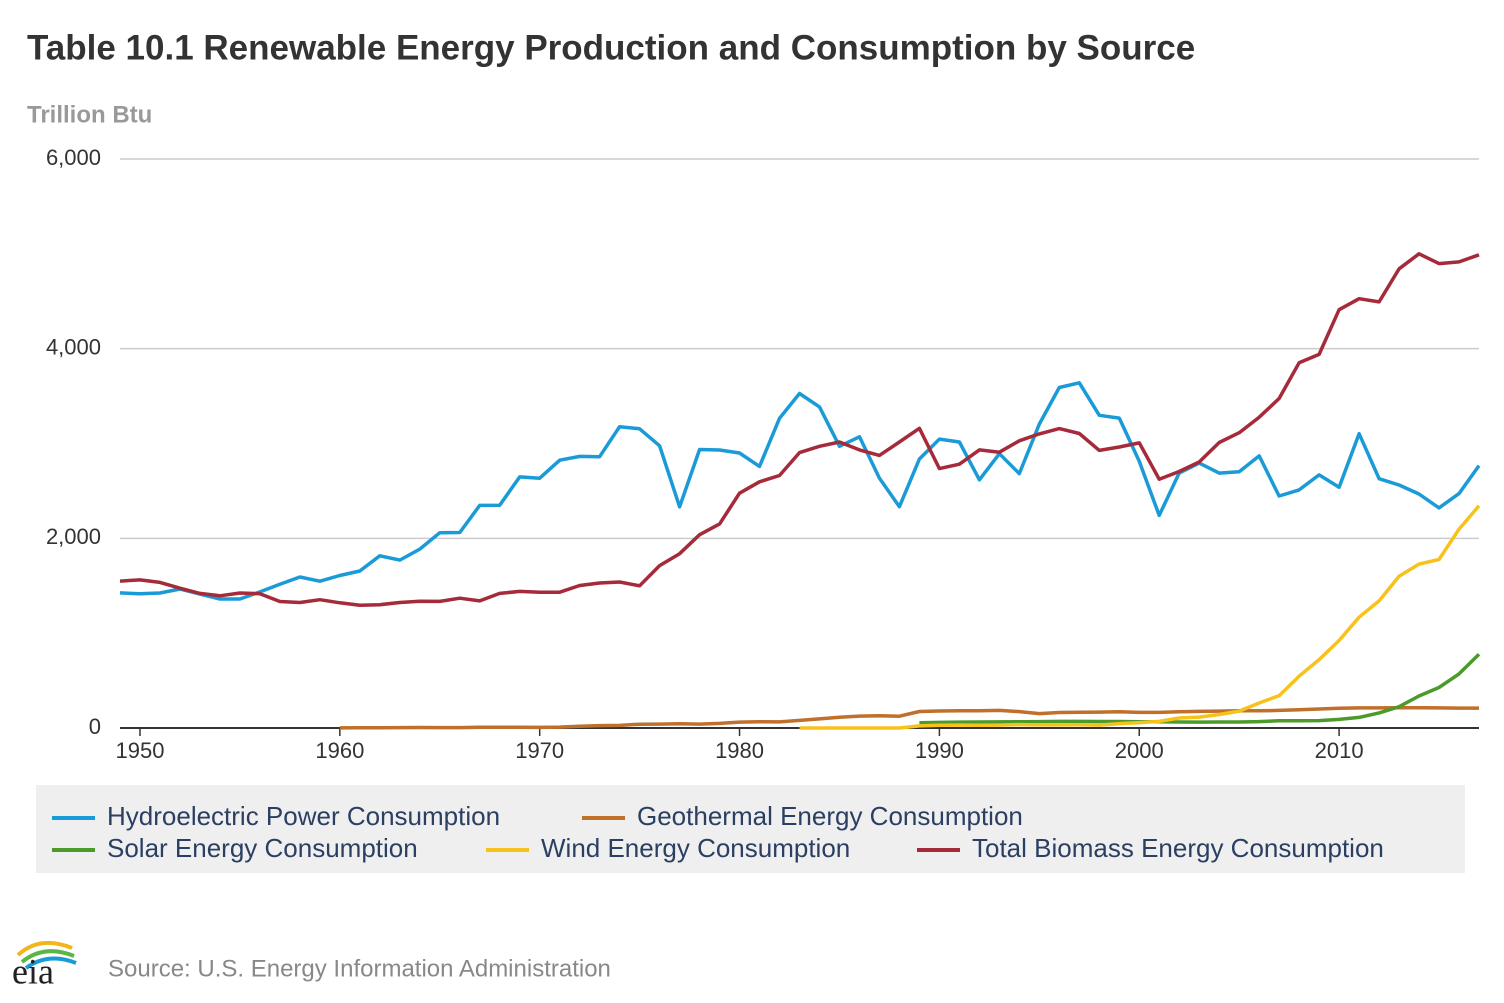 The height and width of the screenshot is (1003, 1504). I want to click on logo: eia, so click(44, 965).